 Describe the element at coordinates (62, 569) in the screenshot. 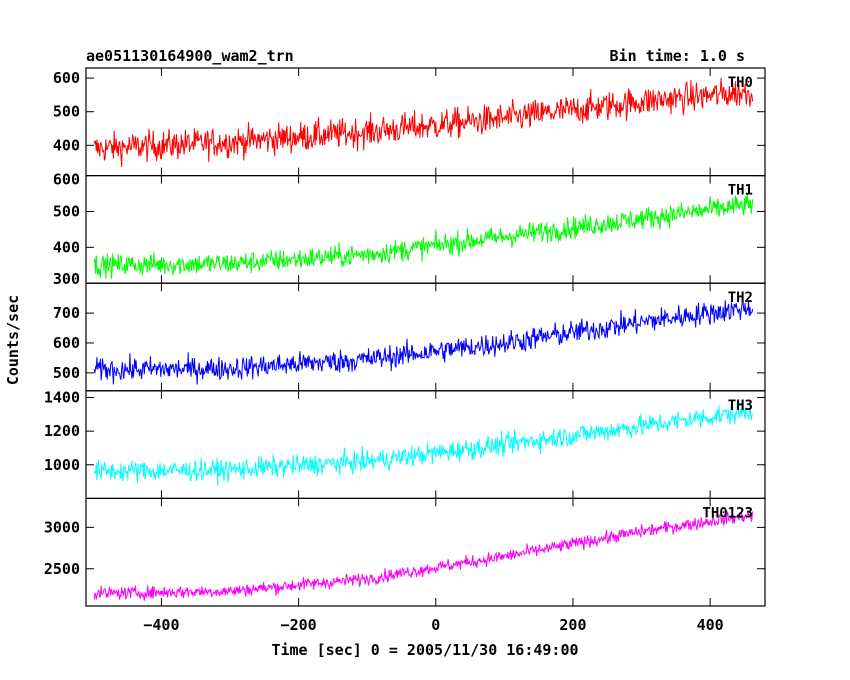

I see `y-tick-label: 2500` at that location.